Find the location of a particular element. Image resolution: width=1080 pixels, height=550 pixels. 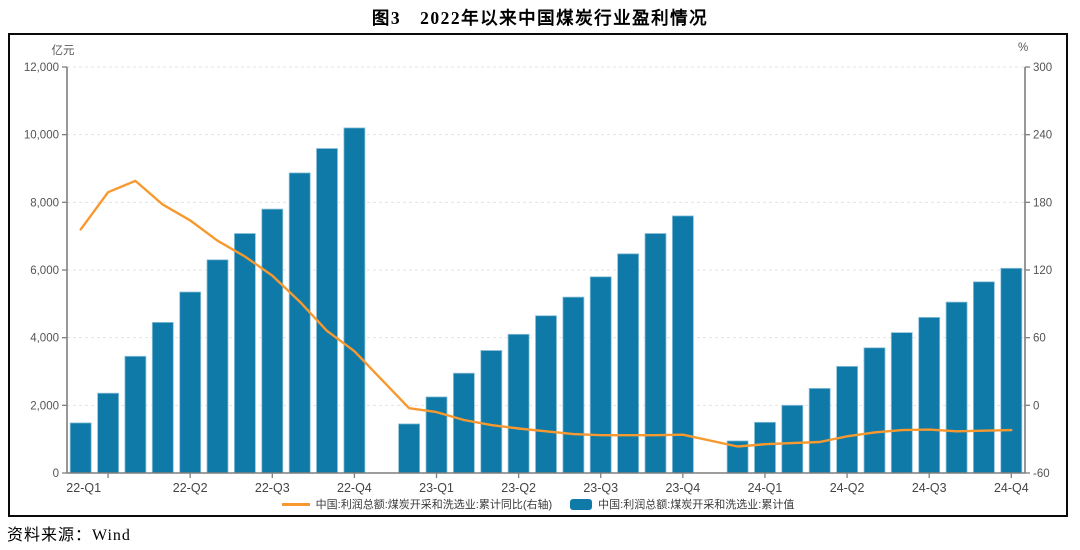

x-axis-tick-label: 24-Q1 is located at coordinates (765, 488).